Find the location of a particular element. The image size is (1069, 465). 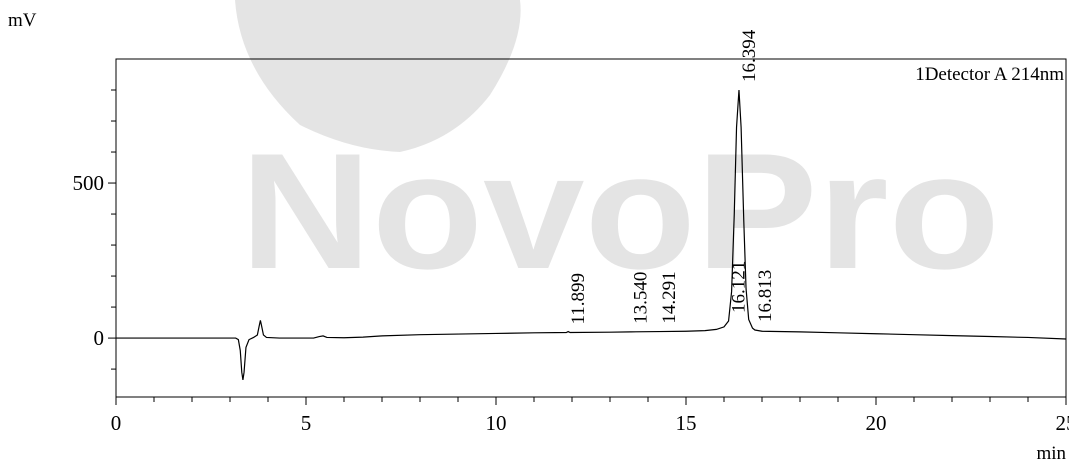

x-tick-label: 20 is located at coordinates (876, 423).